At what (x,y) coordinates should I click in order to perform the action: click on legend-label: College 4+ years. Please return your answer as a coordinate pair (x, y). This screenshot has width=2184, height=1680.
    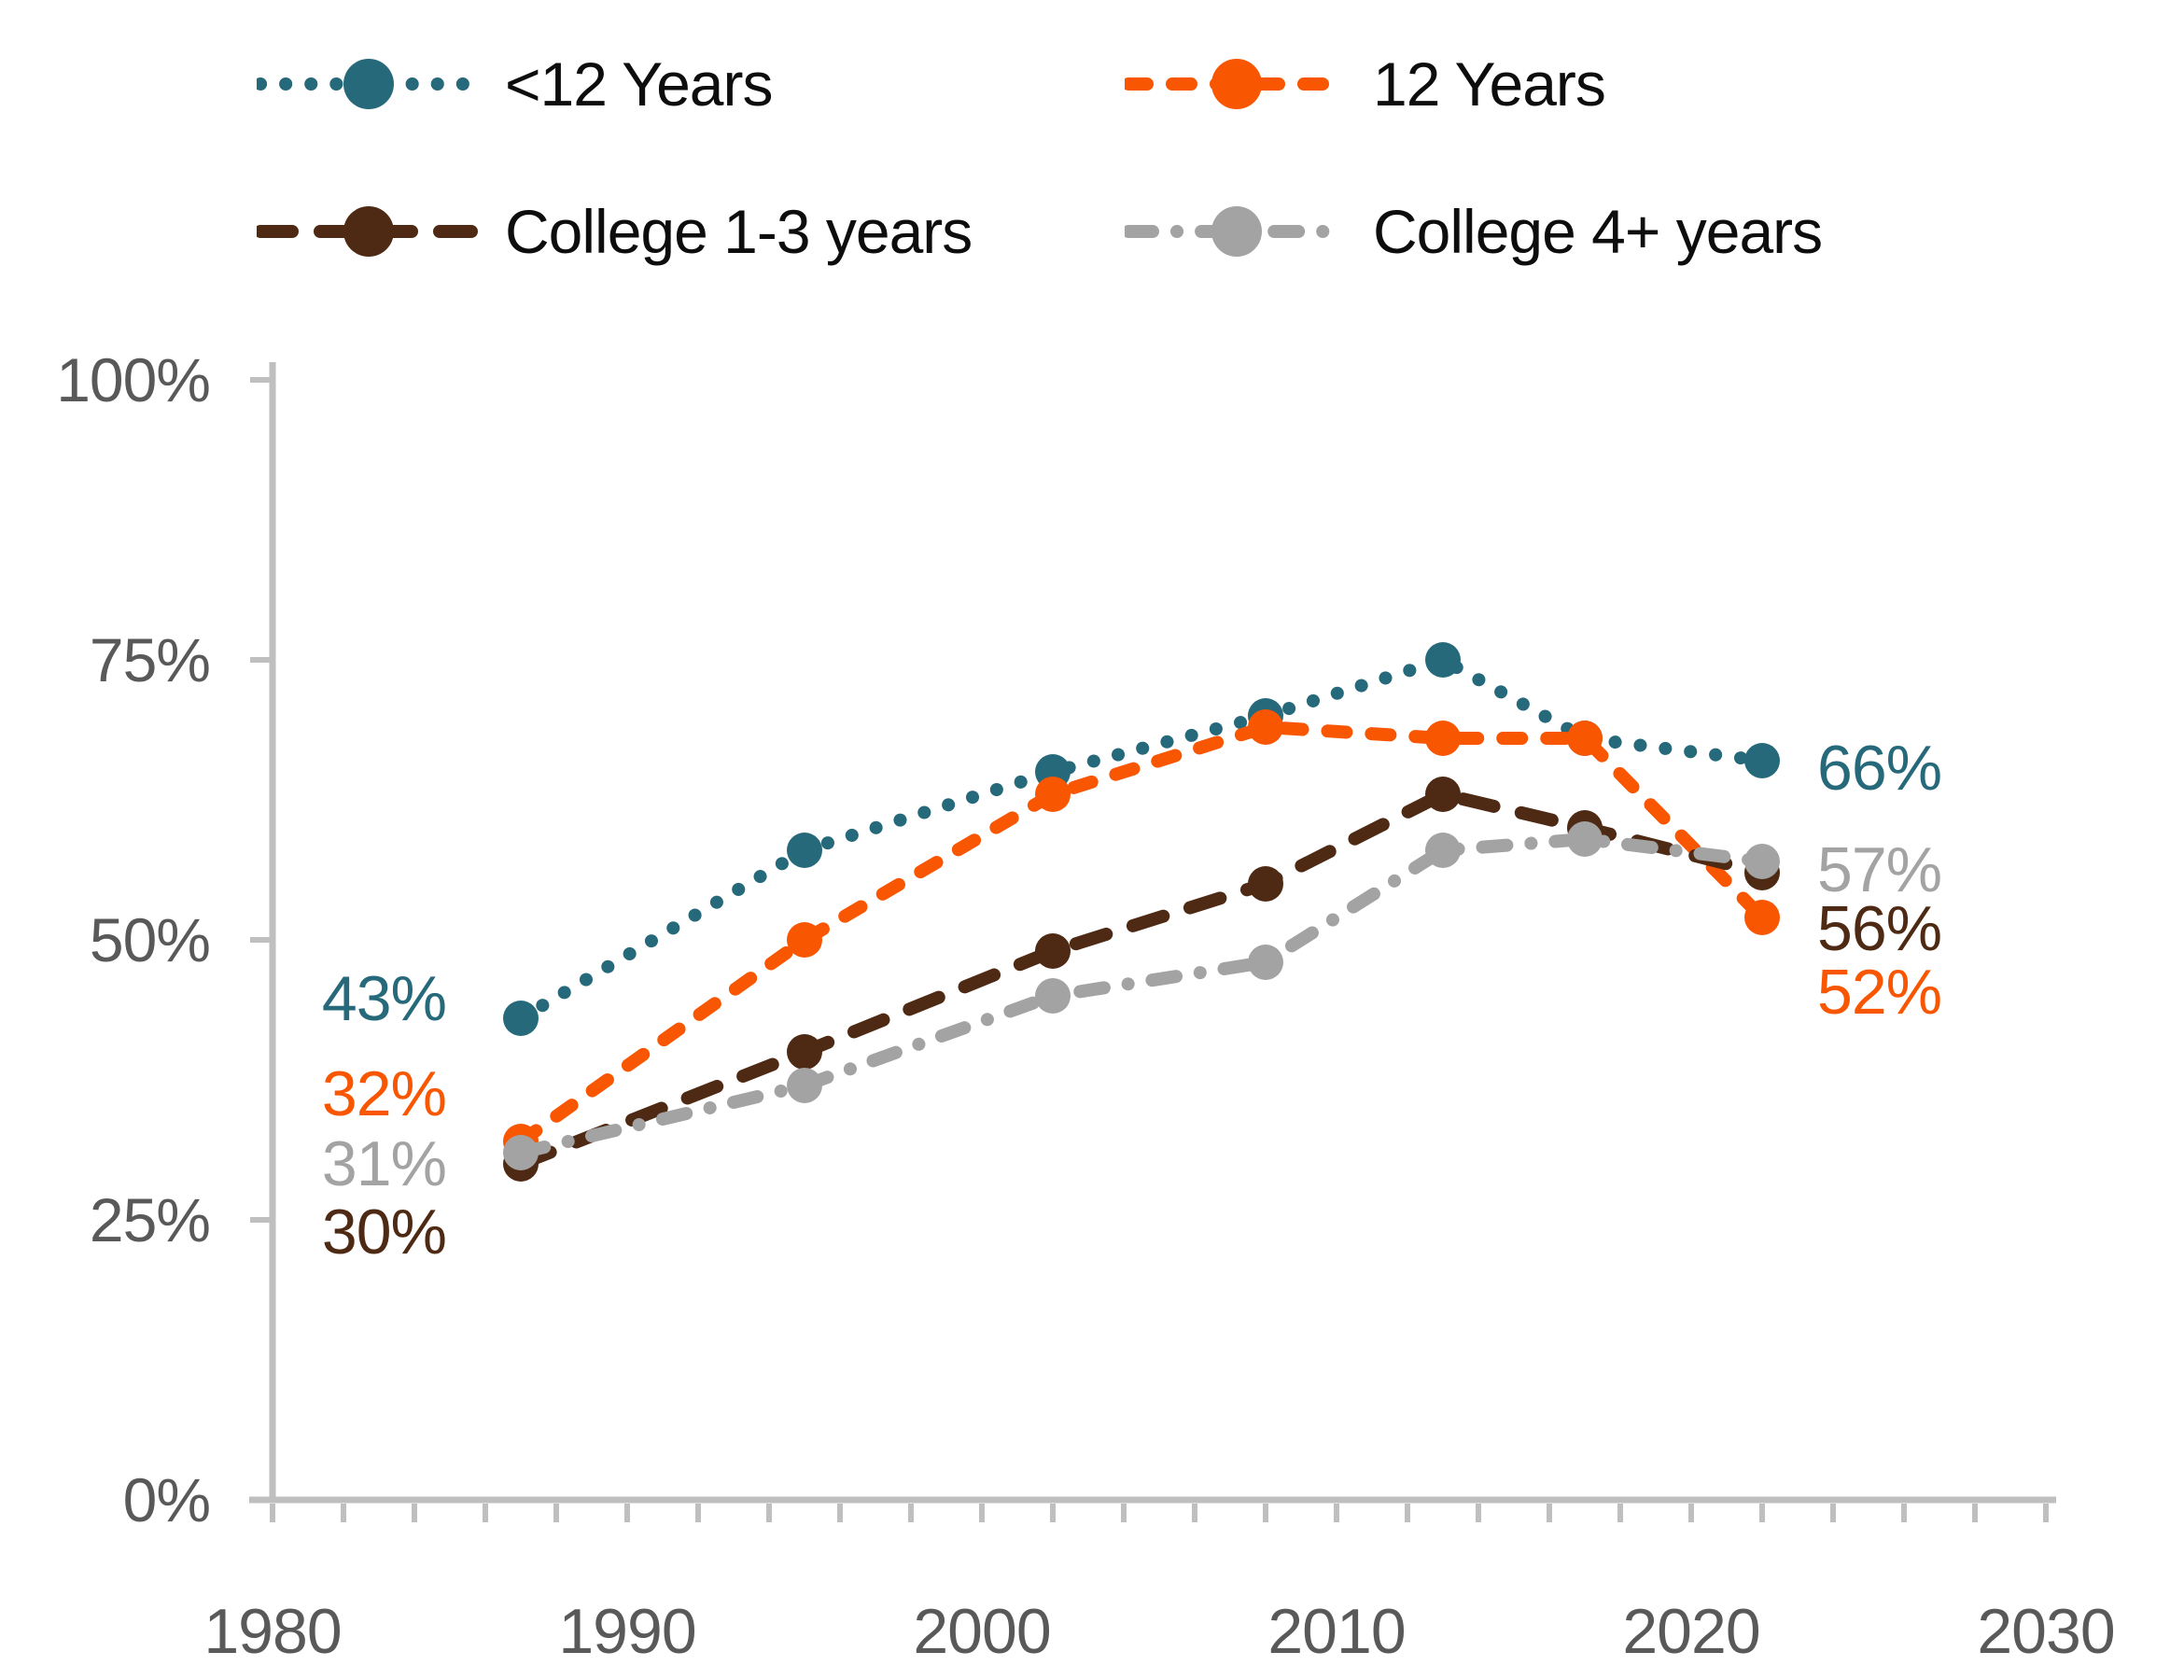
    Looking at the image, I should click on (1598, 231).